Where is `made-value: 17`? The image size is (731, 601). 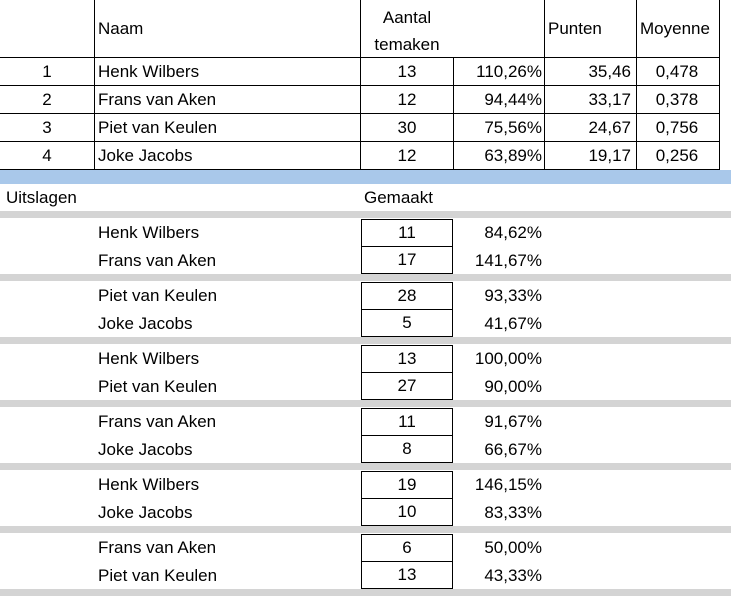
made-value: 17 is located at coordinates (407, 260).